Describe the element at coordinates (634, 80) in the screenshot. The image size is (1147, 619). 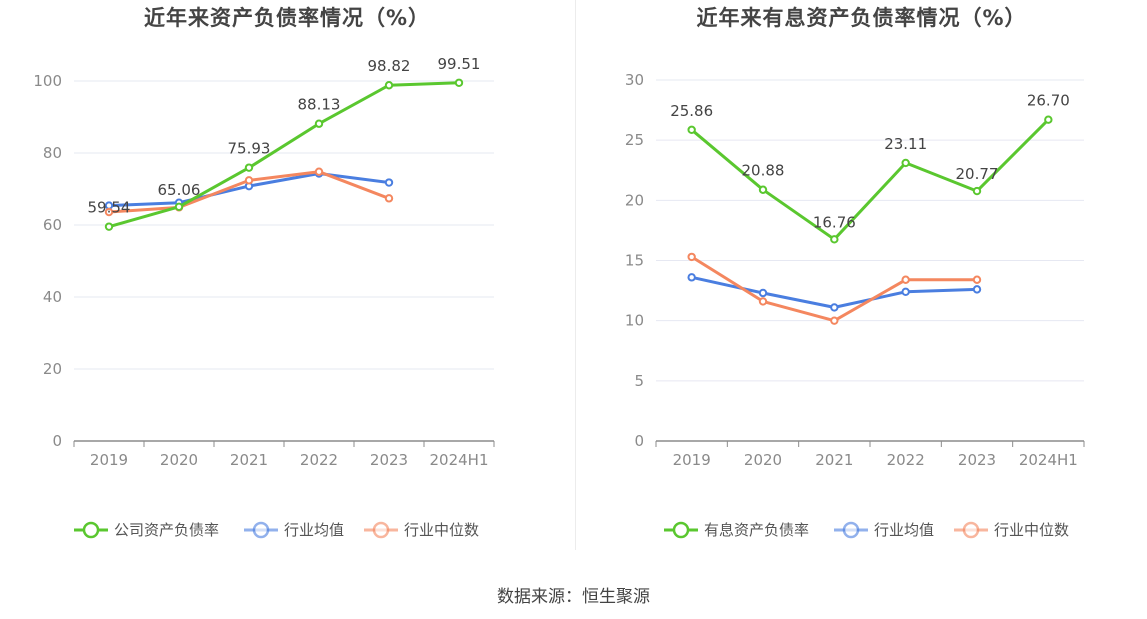
I see `y-tick-label: 30` at that location.